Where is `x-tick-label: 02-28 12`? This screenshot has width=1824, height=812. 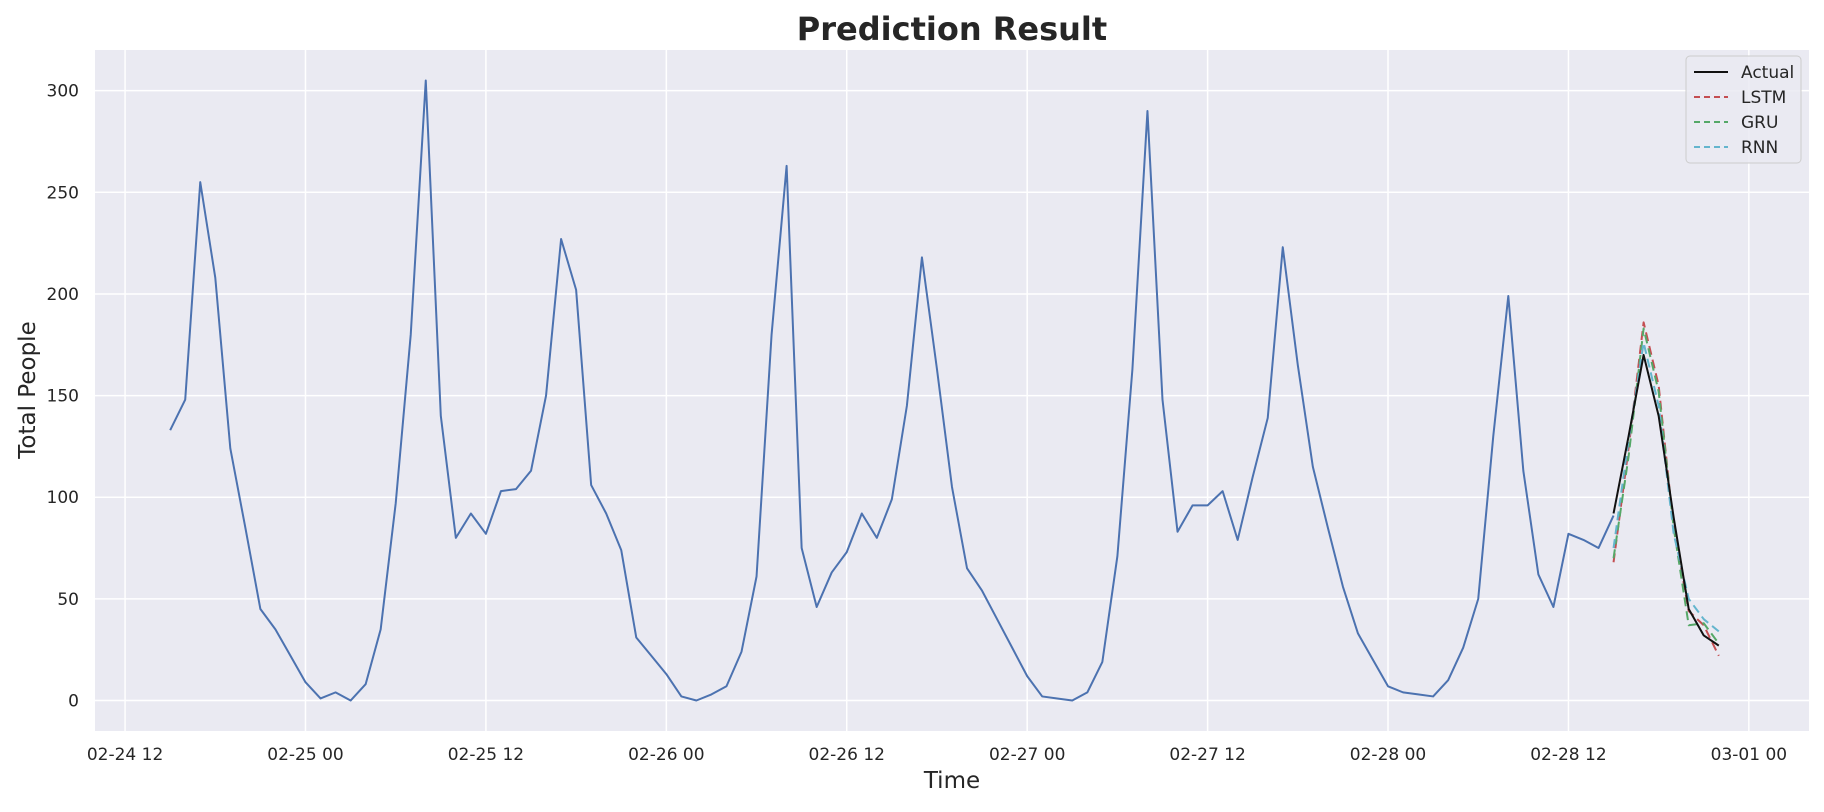
x-tick-label: 02-28 12 is located at coordinates (1568, 755).